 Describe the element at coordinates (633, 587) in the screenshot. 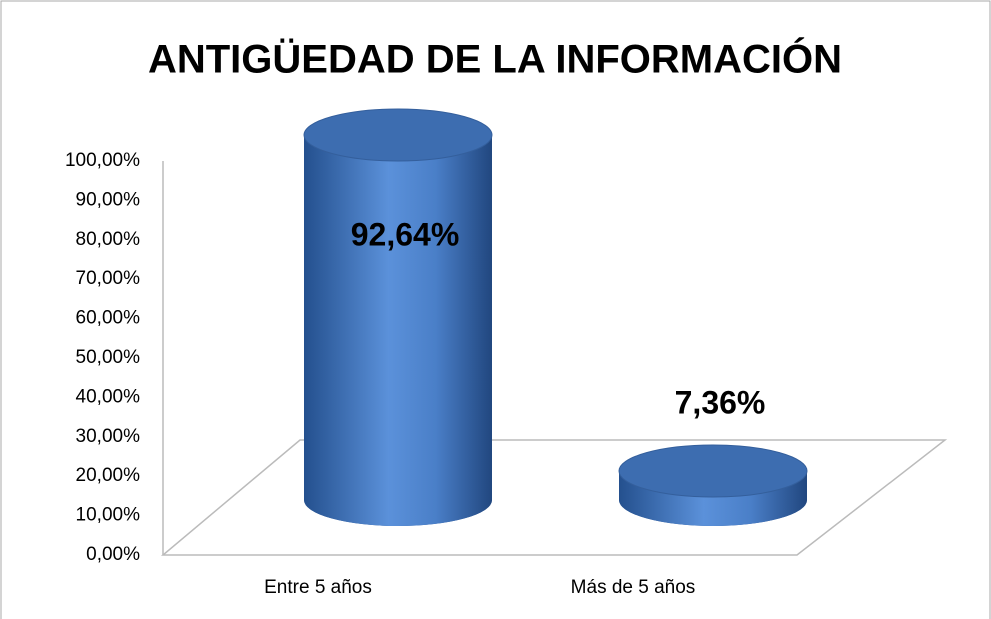

I see `x-tick-label: Más de 5 años` at that location.